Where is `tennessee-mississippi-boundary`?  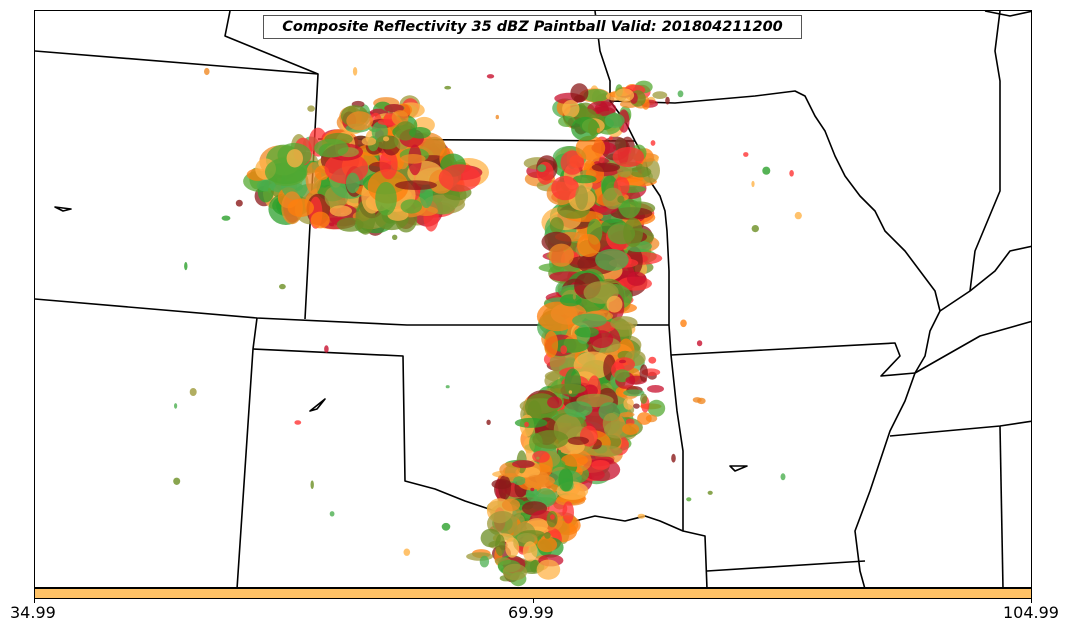 tennessee-mississippi-boundary is located at coordinates (960, 428).